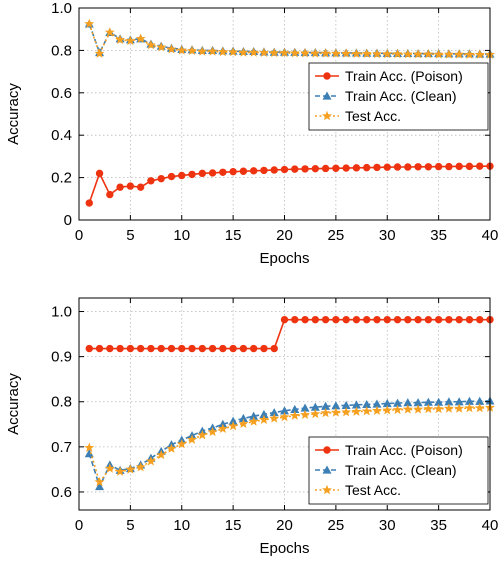  What do you see at coordinates (284, 258) in the screenshot?
I see `x-axis-label: Epochs` at bounding box center [284, 258].